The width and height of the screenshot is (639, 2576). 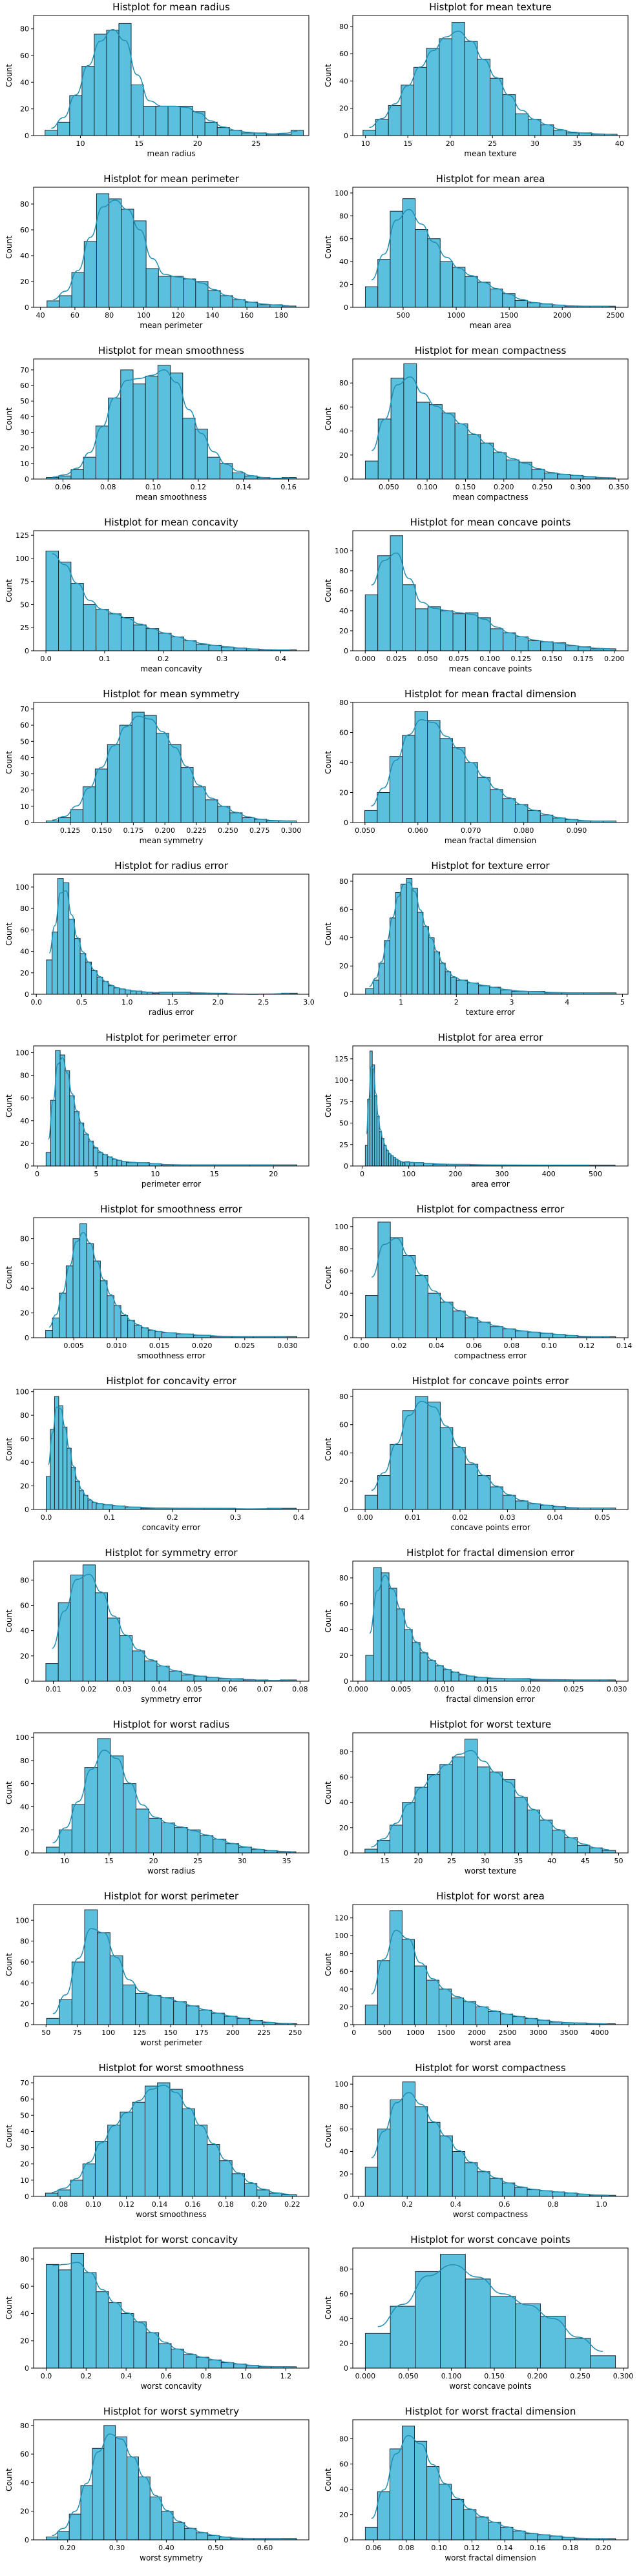 What do you see at coordinates (490, 2068) in the screenshot?
I see `chart-title: Histplot for worst compactness` at bounding box center [490, 2068].